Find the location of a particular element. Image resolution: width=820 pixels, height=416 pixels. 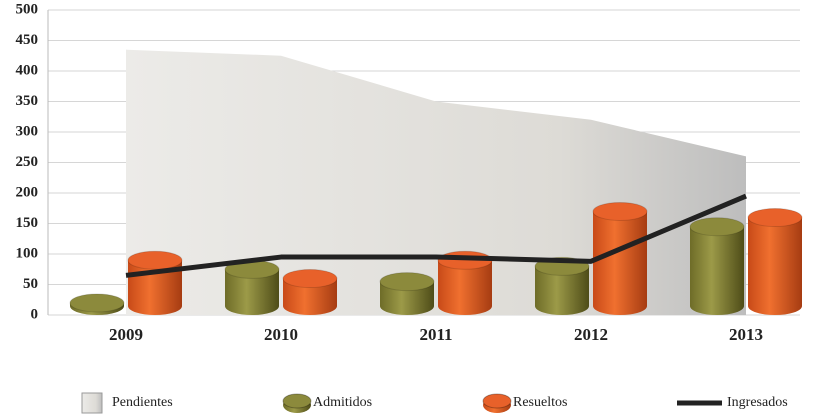

legend-label: Resueltos is located at coordinates (540, 402).